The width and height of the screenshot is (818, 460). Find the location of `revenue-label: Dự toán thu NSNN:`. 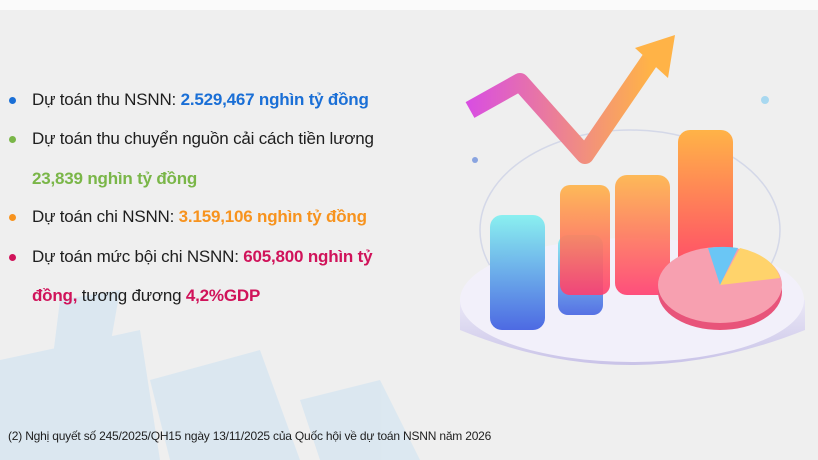

revenue-label: Dự toán thu NSNN: is located at coordinates (106, 99).